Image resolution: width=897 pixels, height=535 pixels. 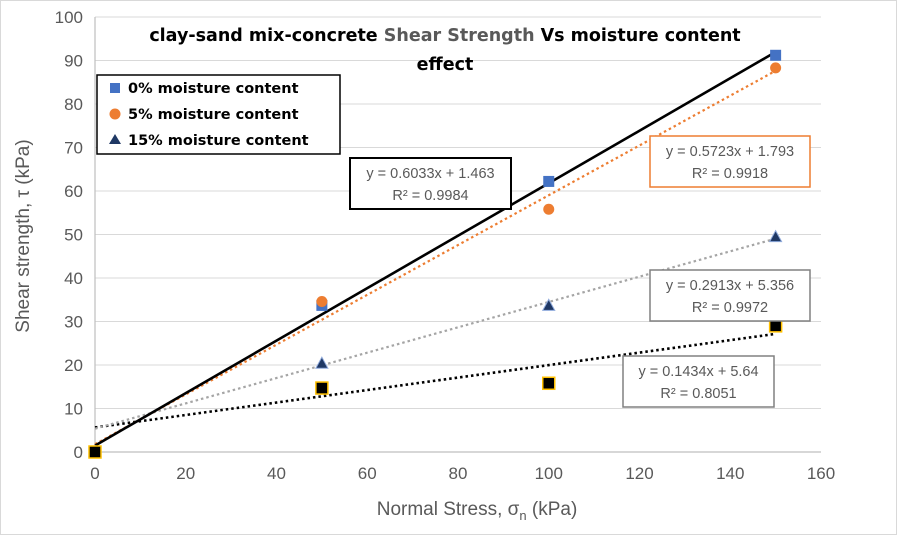 I want to click on legend-item-0: 0% moisture content, so click(x=213, y=89).